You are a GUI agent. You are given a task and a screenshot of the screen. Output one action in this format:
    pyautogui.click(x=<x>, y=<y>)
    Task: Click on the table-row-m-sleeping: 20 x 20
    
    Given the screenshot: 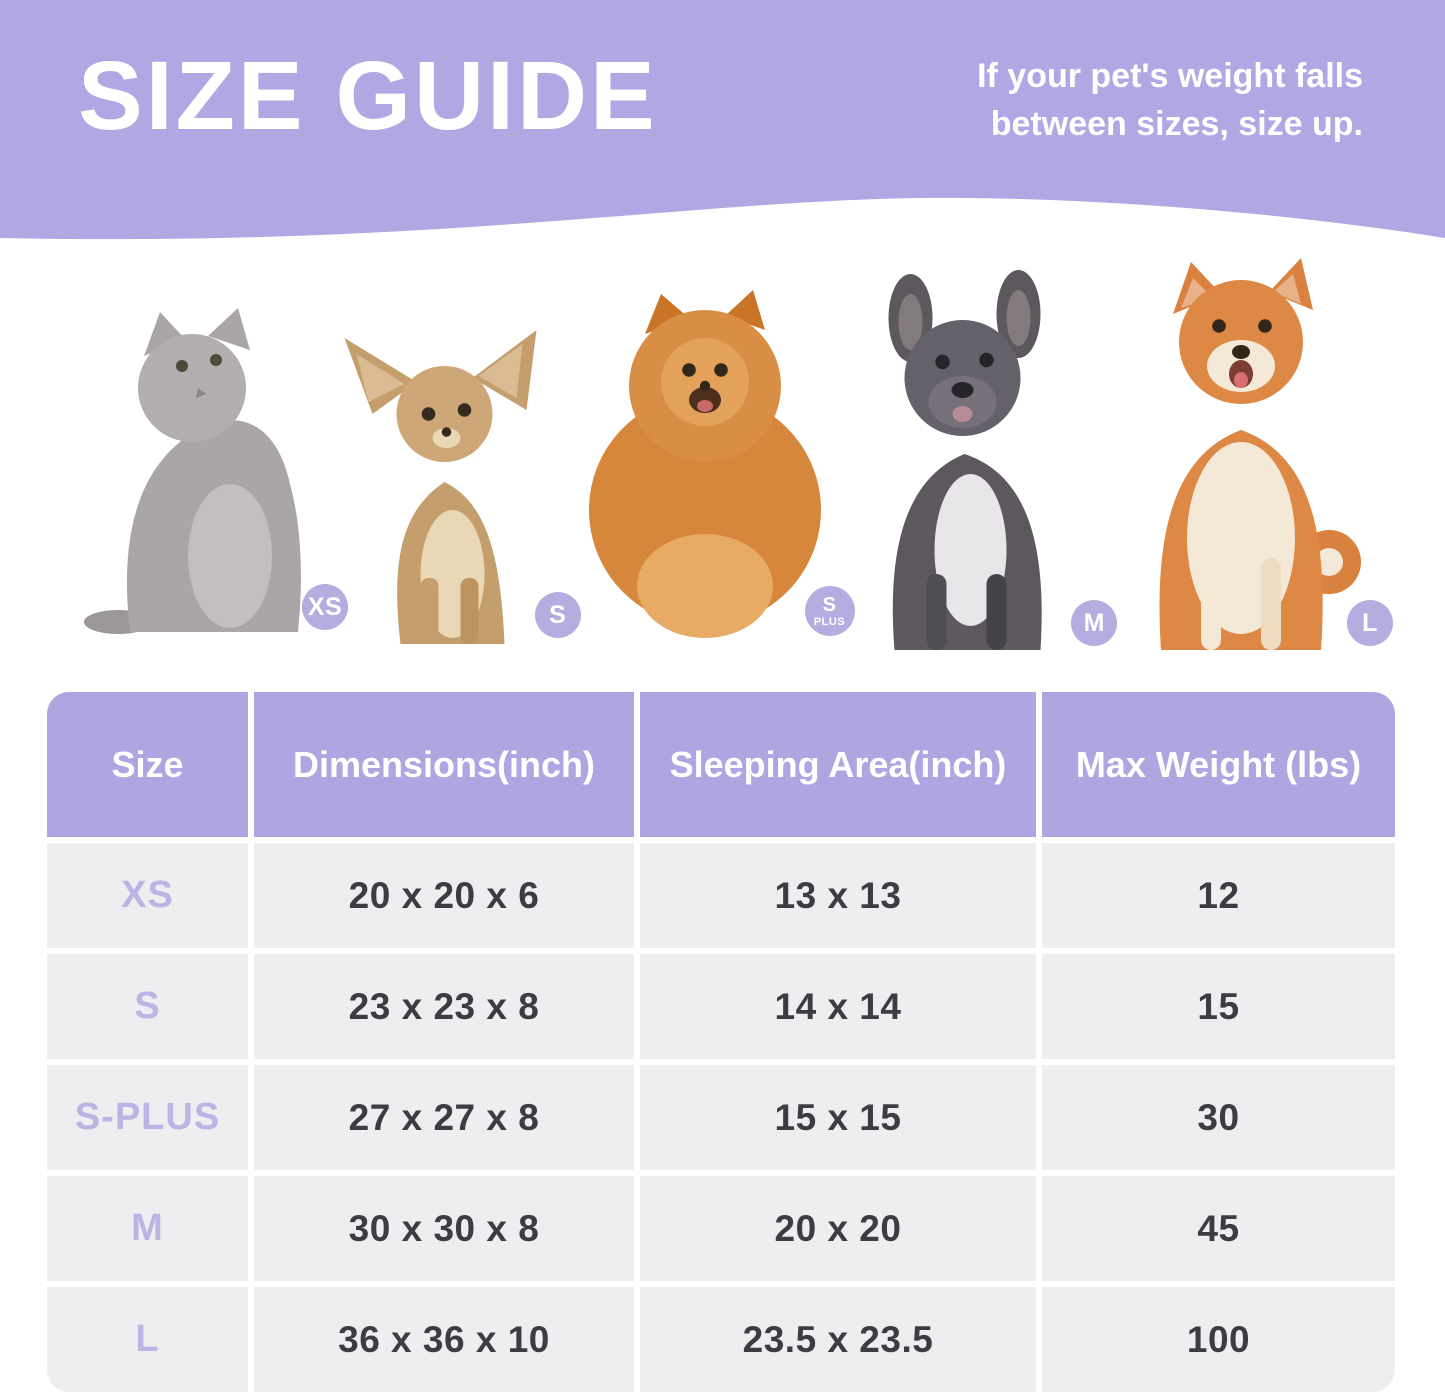 What is the action you would take?
    pyautogui.click(x=838, y=1228)
    